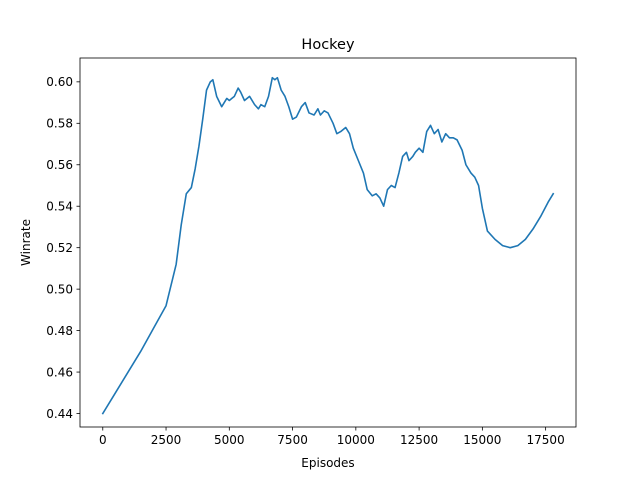 This screenshot has height=480, width=640. Describe the element at coordinates (59, 289) in the screenshot. I see `y-tick-label: 0.50` at that location.